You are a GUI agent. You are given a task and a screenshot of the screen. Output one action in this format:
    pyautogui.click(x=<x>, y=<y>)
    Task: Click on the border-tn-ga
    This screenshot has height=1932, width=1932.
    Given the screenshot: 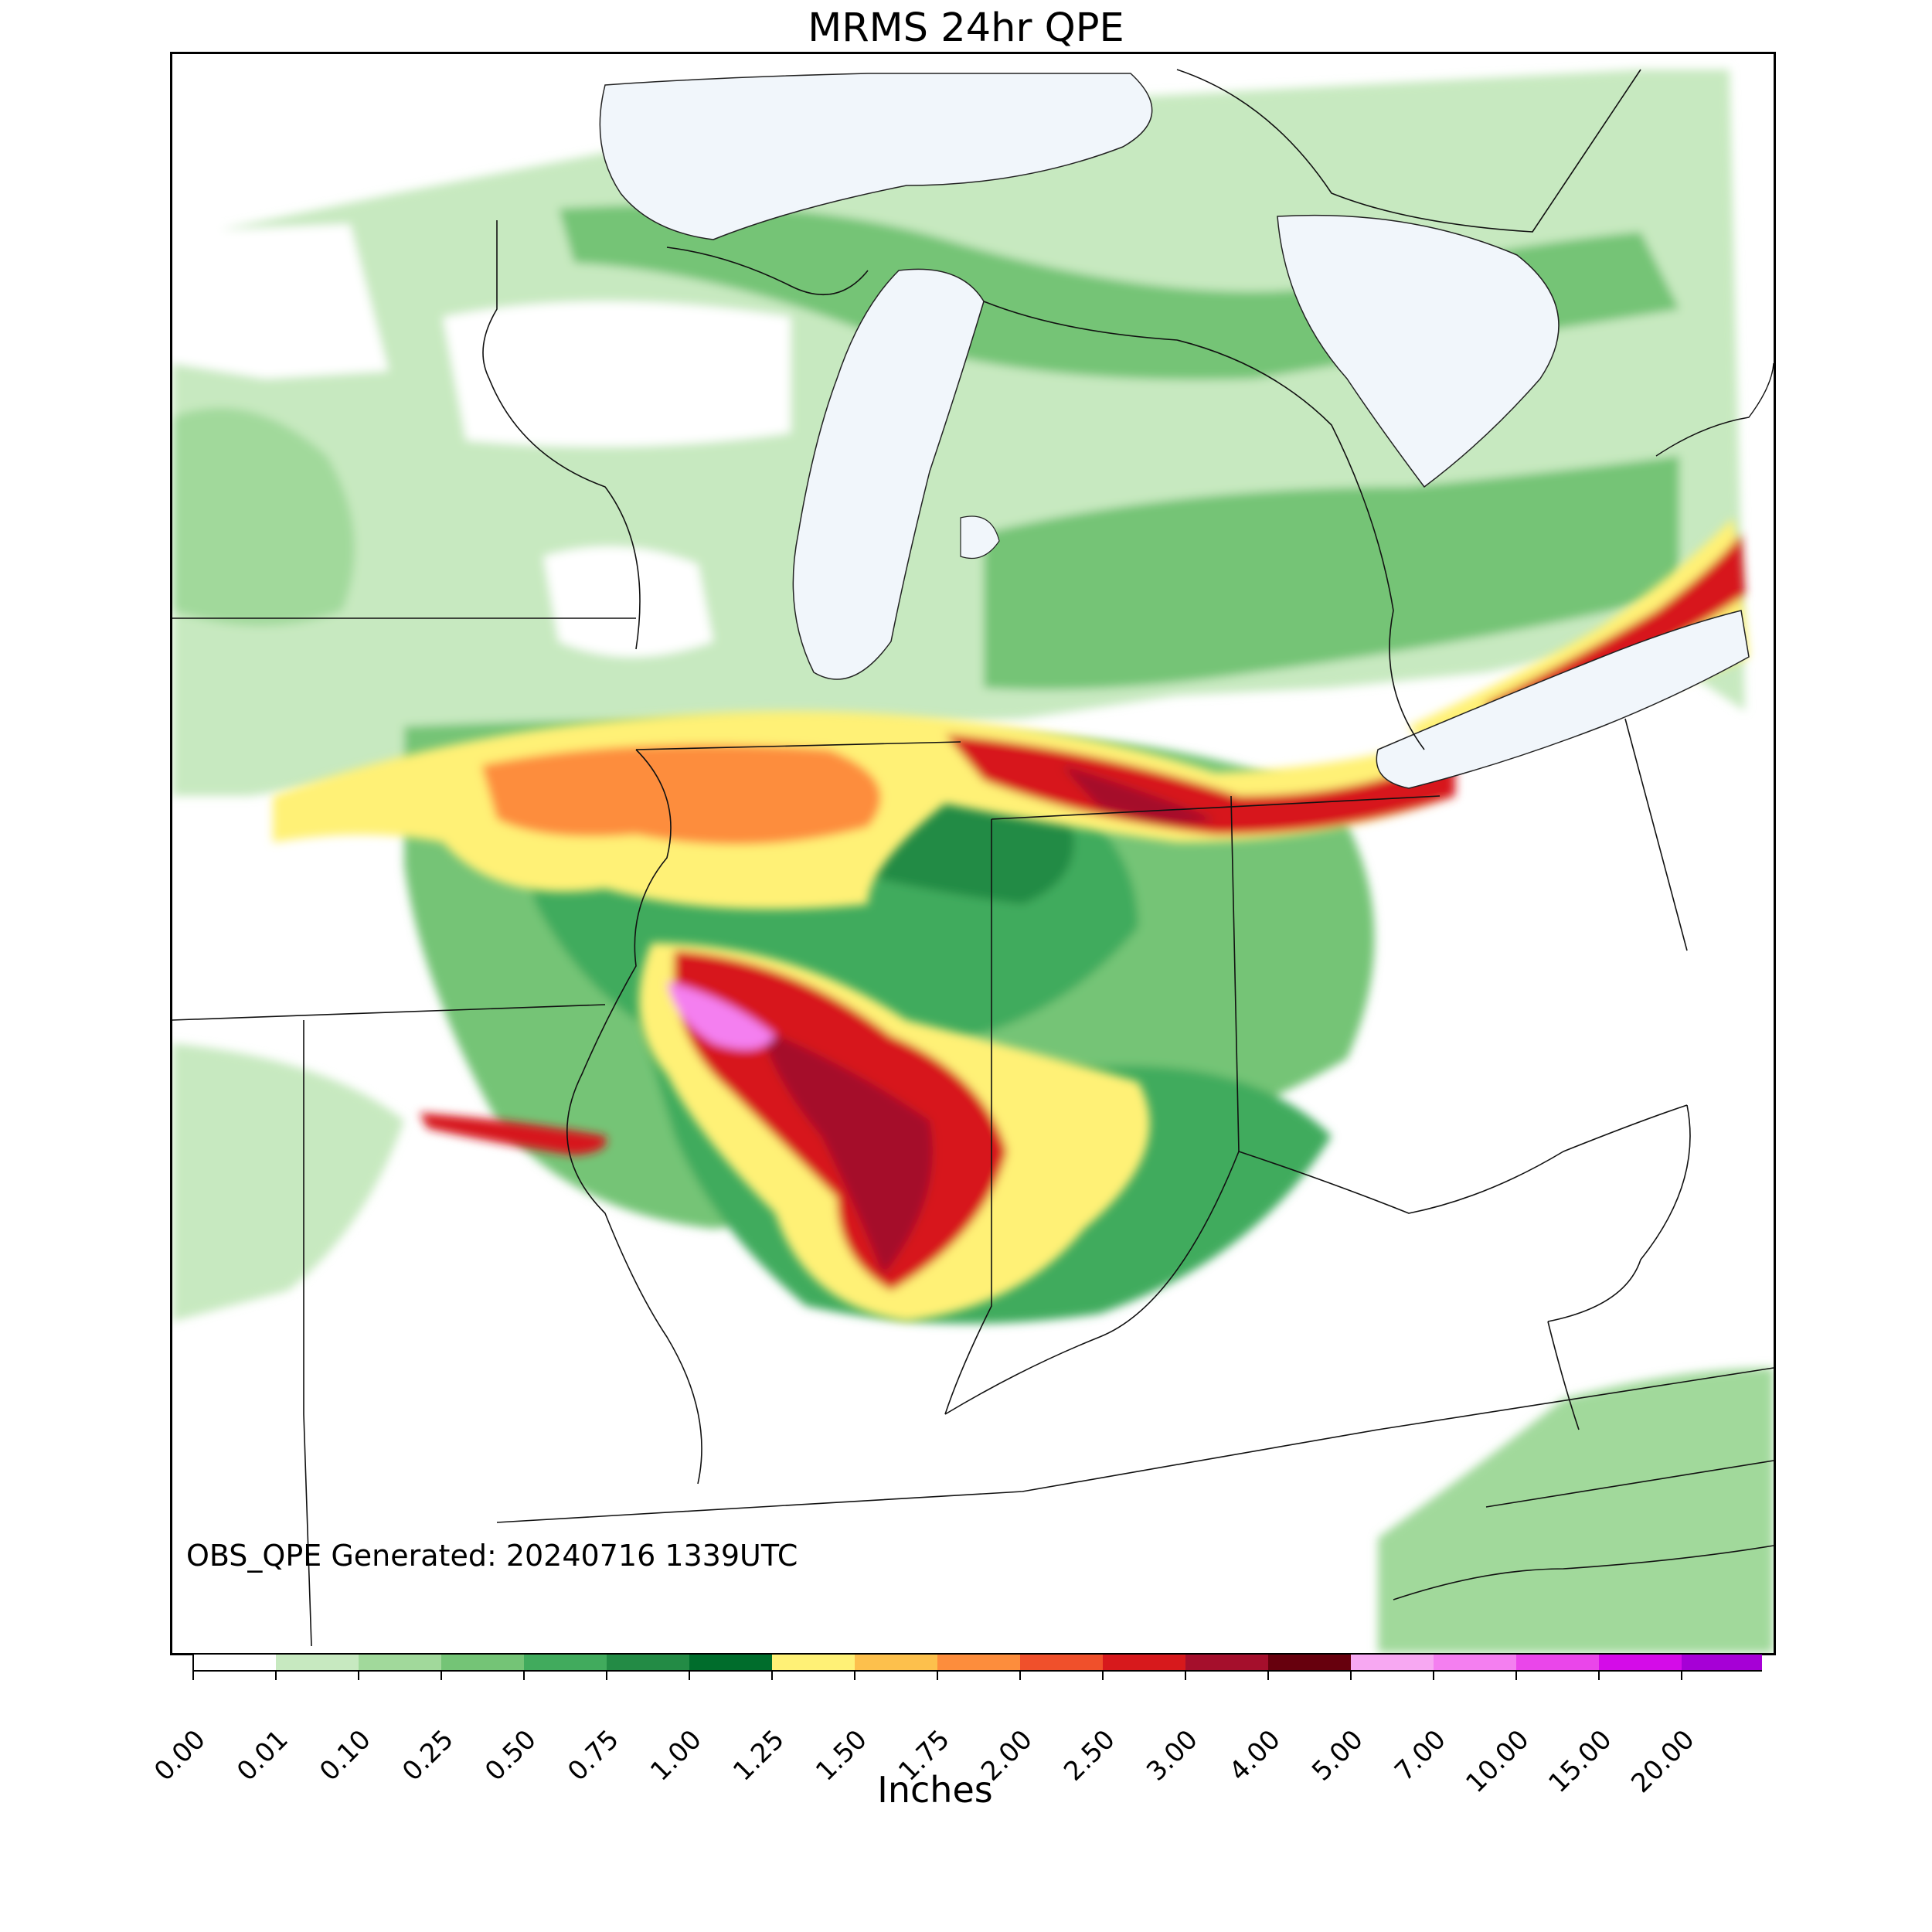 What is the action you would take?
    pyautogui.click(x=1584, y=1573)
    